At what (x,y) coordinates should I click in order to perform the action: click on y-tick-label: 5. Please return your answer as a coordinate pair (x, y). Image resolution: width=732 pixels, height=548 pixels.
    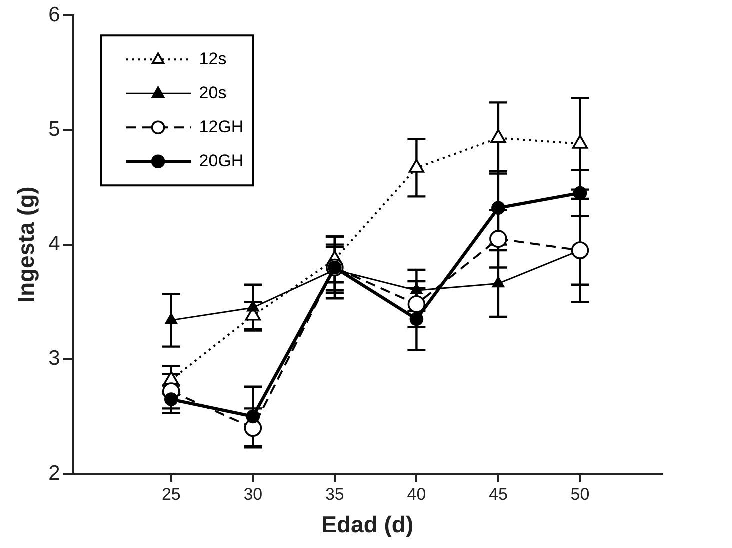
    Looking at the image, I should click on (54, 129).